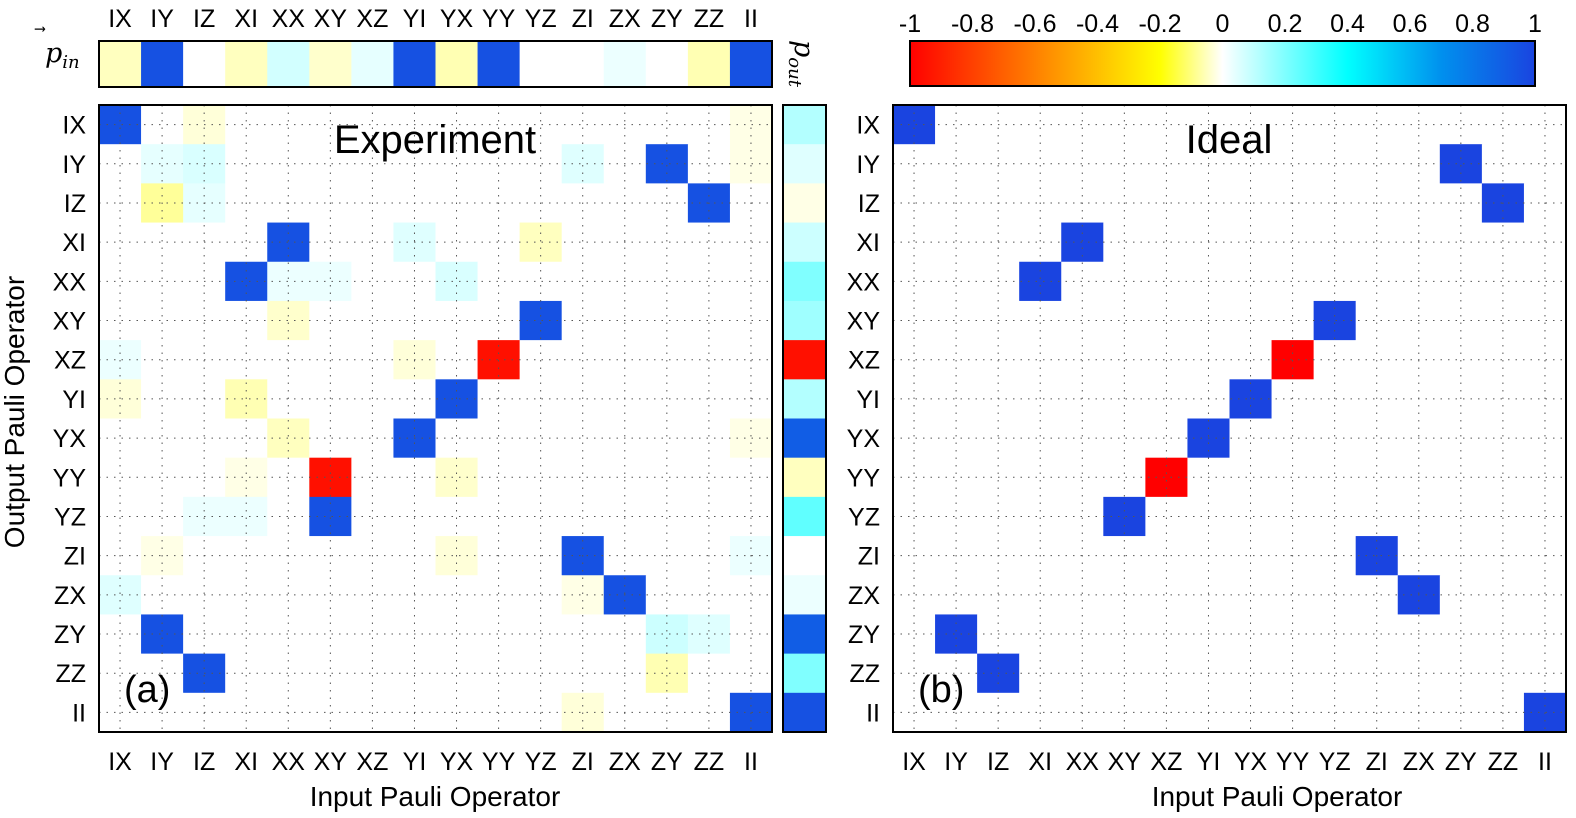  Describe the element at coordinates (70, 635) in the screenshot. I see `tick-label: ZY` at that location.